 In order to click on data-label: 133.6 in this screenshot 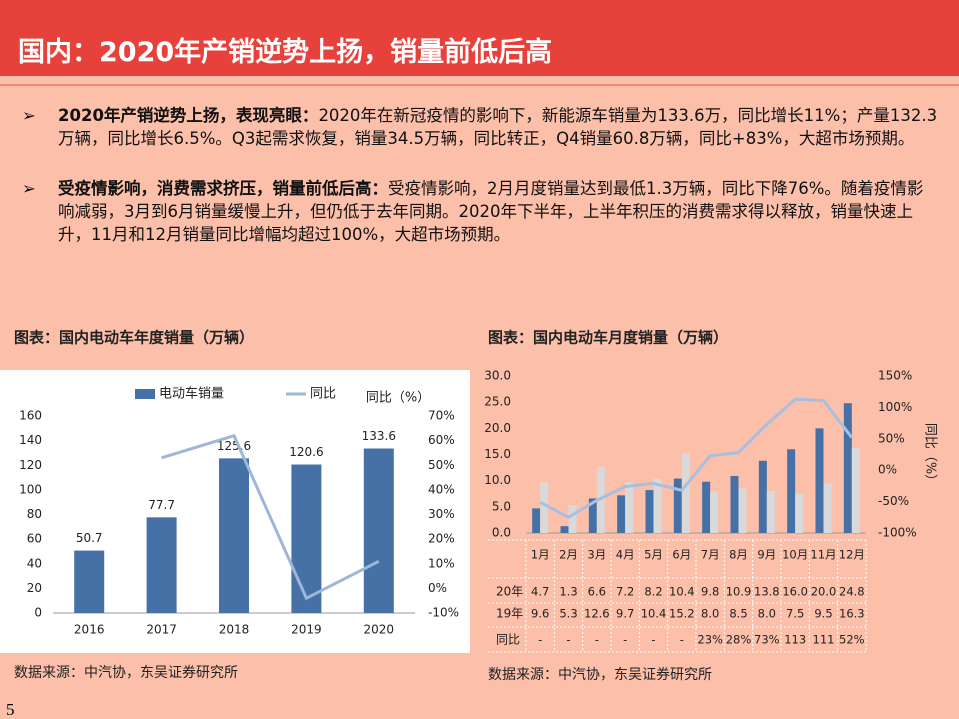, I will do `click(379, 436)`.